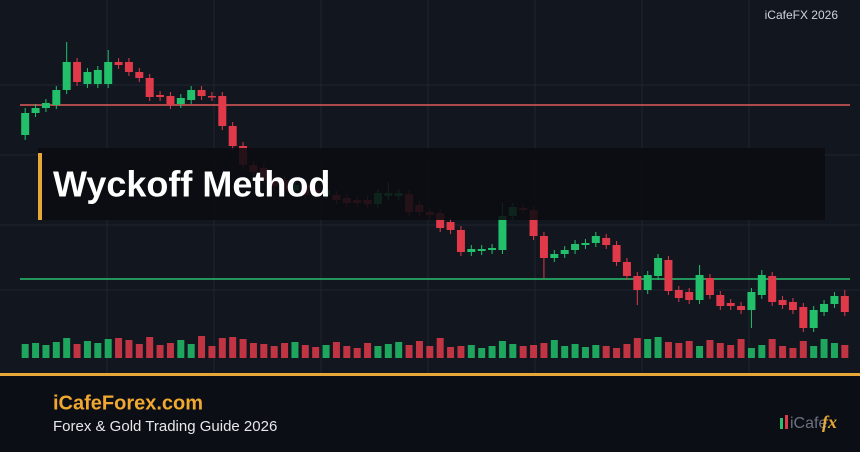 The width and height of the screenshot is (860, 452). What do you see at coordinates (431, 184) in the screenshot?
I see `title-box` at bounding box center [431, 184].